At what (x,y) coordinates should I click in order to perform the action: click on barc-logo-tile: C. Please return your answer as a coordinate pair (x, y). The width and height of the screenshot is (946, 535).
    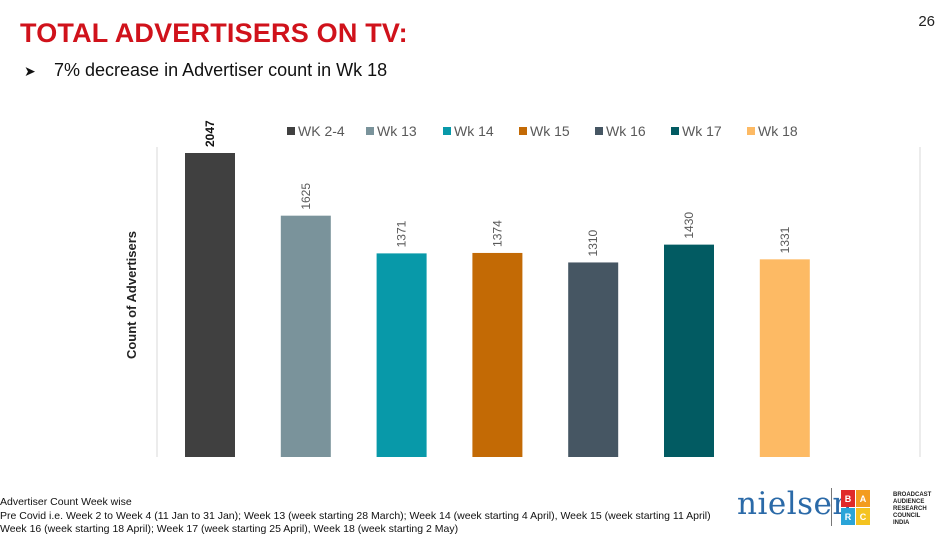
    Looking at the image, I should click on (863, 516).